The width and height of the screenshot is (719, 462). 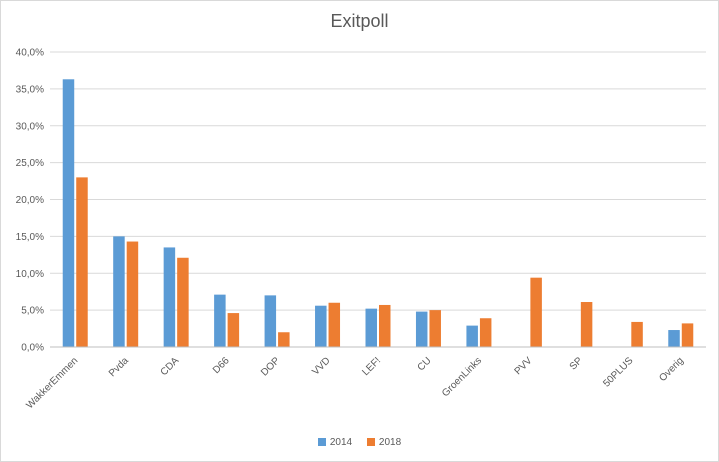 What do you see at coordinates (119, 367) in the screenshot?
I see `x-tick-label: Pvda` at bounding box center [119, 367].